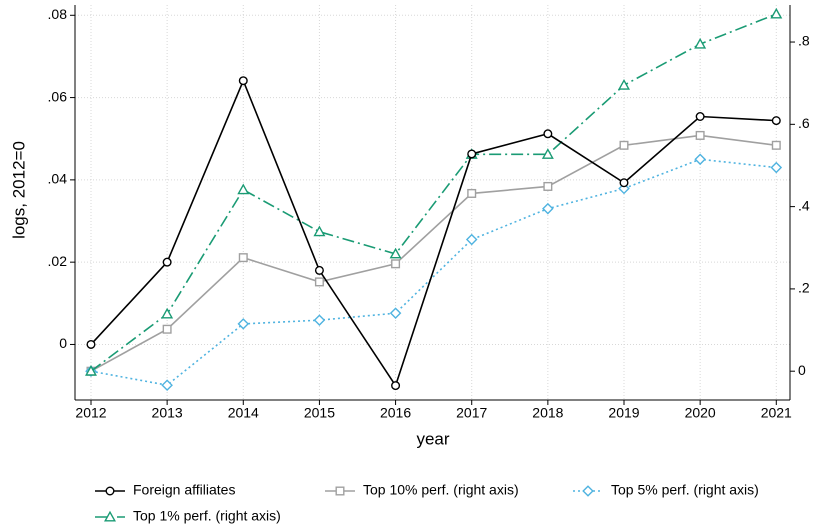 Image resolution: width=816 pixels, height=527 pixels. What do you see at coordinates (432, 438) in the screenshot?
I see `x-axis-label: year` at bounding box center [432, 438].